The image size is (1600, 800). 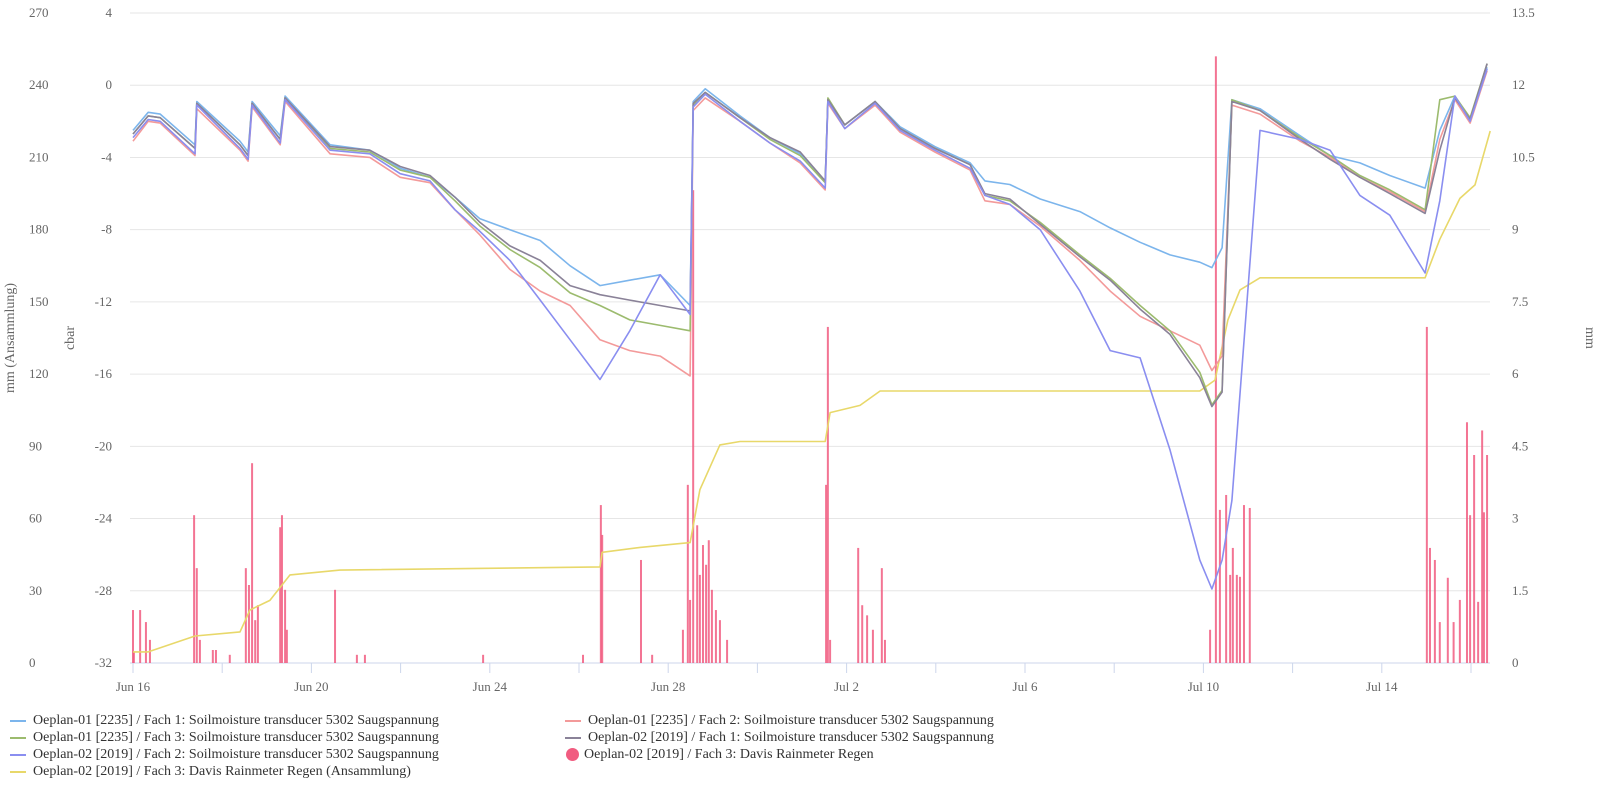 I want to click on y-tick-label-mm-cumulative: 180, so click(x=39, y=229).